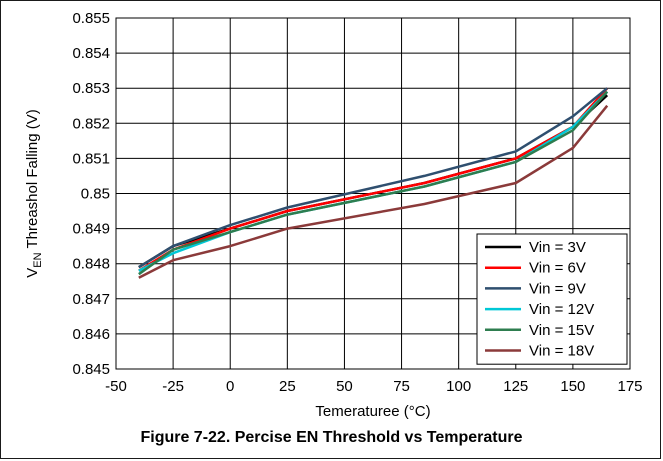 Image resolution: width=663 pixels, height=461 pixels. What do you see at coordinates (344, 386) in the screenshot?
I see `x-tick-label: 50` at bounding box center [344, 386].